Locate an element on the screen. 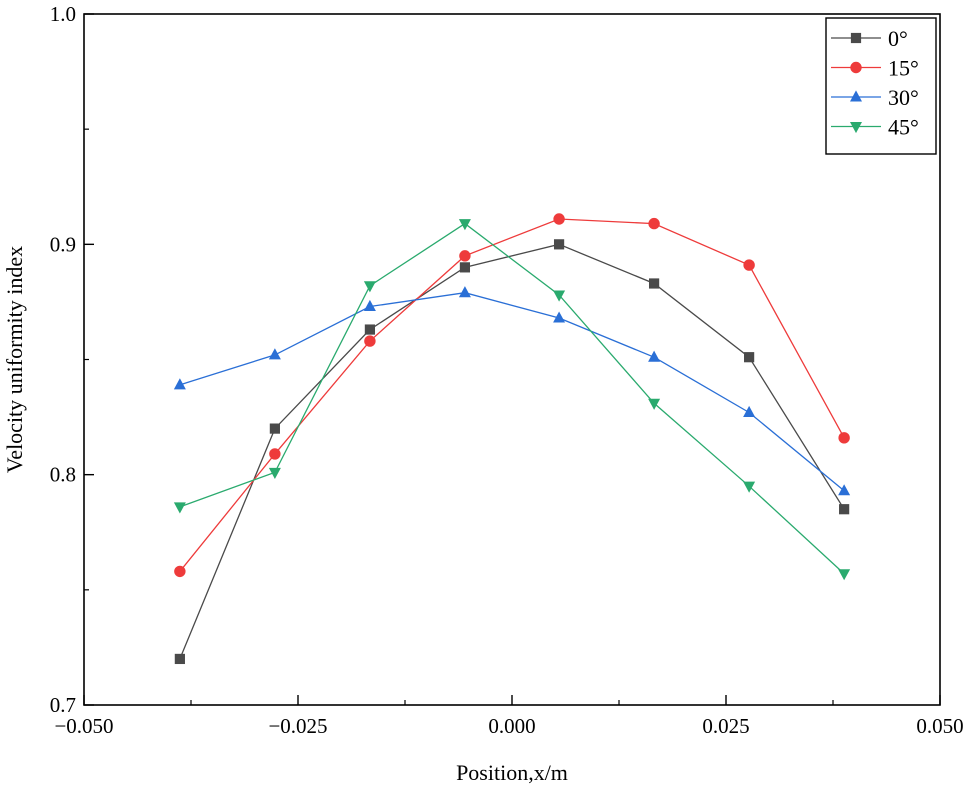 The height and width of the screenshot is (794, 974). x-tick-label: −0.025 is located at coordinates (297, 726).